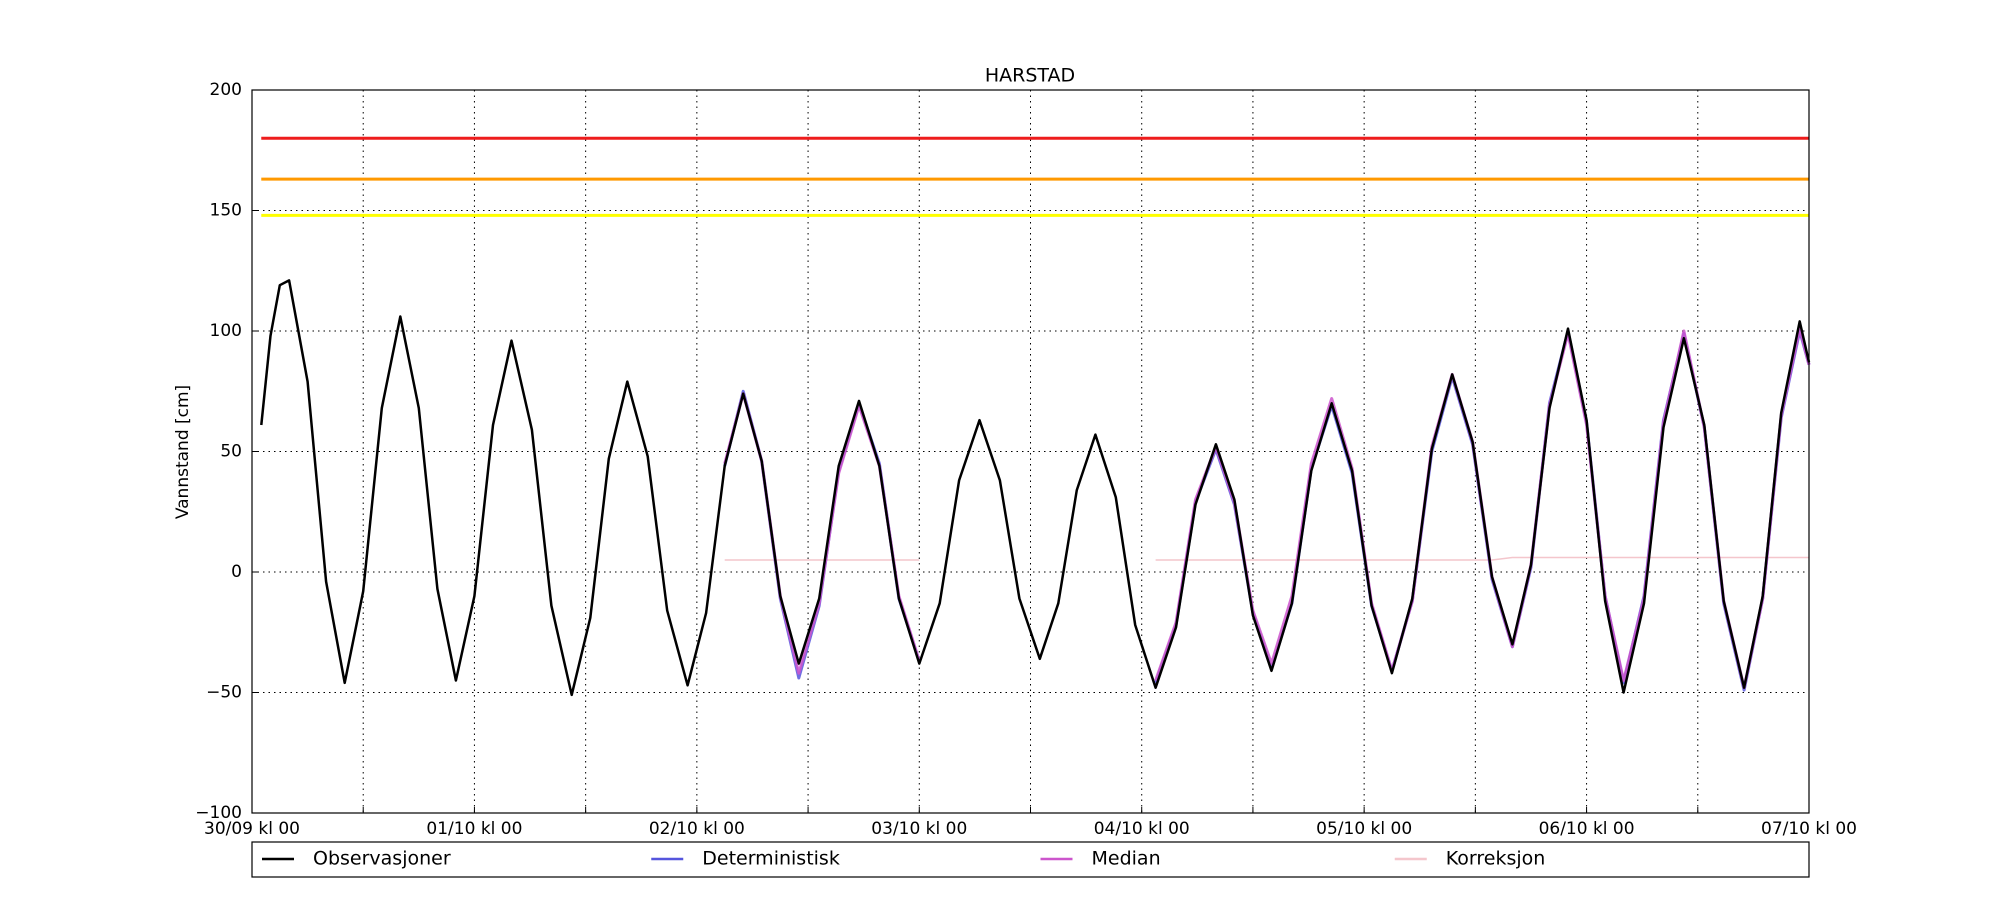  What do you see at coordinates (236, 572) in the screenshot?
I see `y-tick-label: 0` at bounding box center [236, 572].